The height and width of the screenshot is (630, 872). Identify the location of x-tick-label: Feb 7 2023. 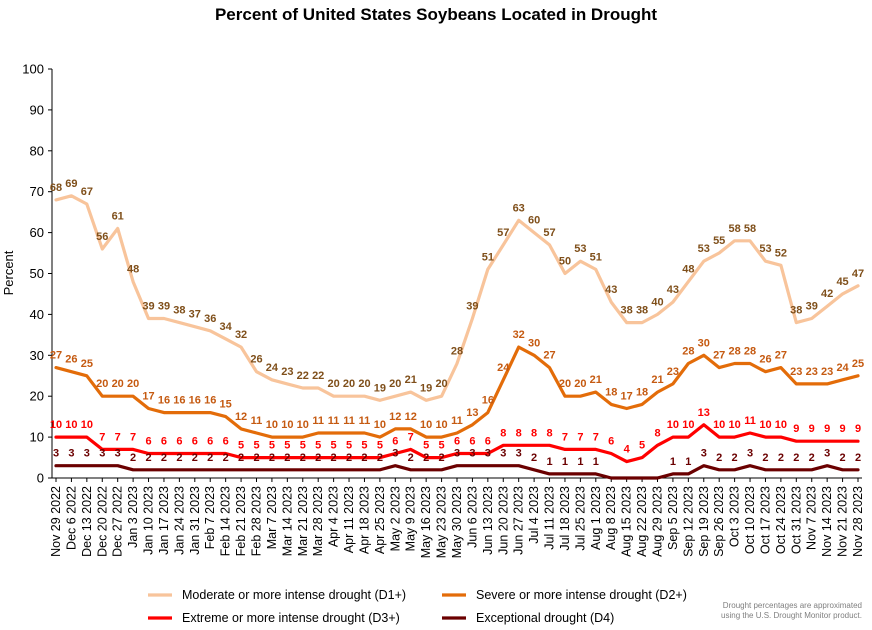
(210, 517).